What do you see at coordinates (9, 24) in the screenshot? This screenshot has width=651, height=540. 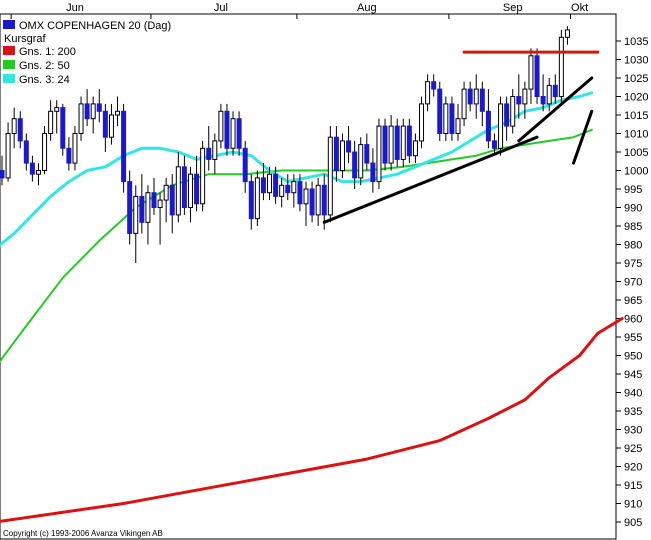 I see `legend-swatch-index` at bounding box center [9, 24].